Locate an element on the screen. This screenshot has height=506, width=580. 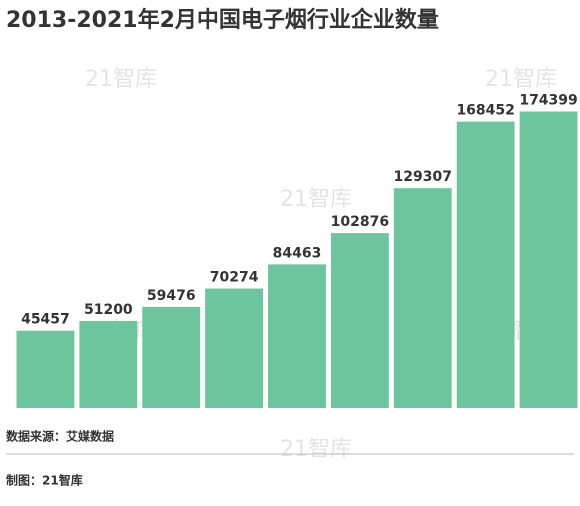
data-label: 174399 is located at coordinates (548, 101).